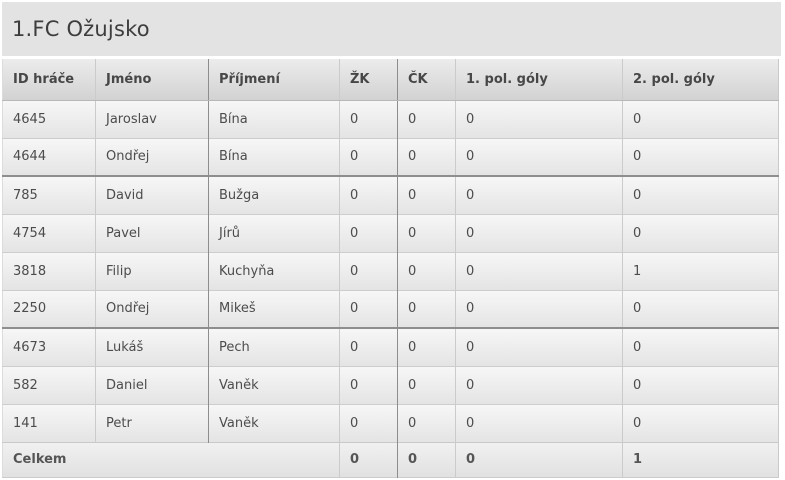 Image resolution: width=785 pixels, height=480 pixels. Describe the element at coordinates (274, 346) in the screenshot. I see `cell-lastname: Pech` at that location.